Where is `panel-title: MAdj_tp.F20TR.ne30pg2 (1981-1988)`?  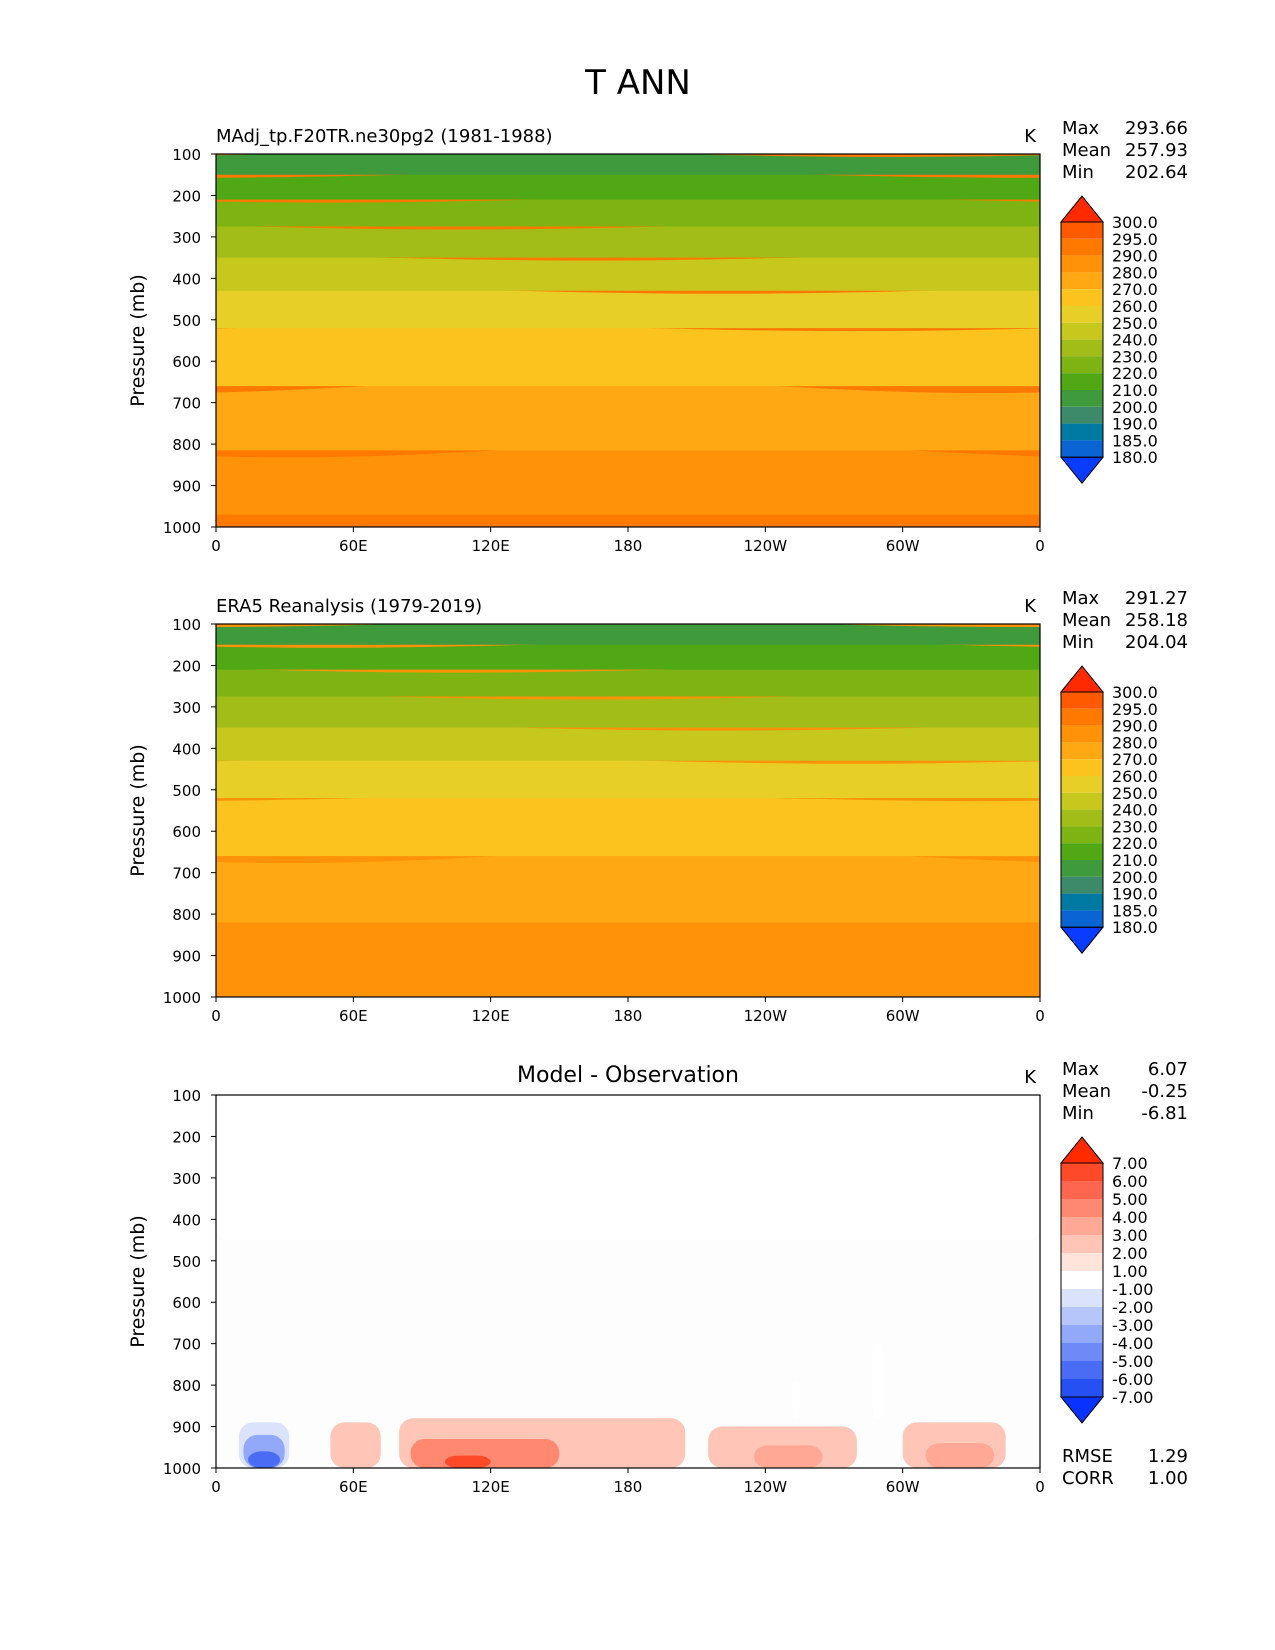
panel-title: MAdj_tp.F20TR.ne30pg2 (1981-1988) is located at coordinates (384, 136).